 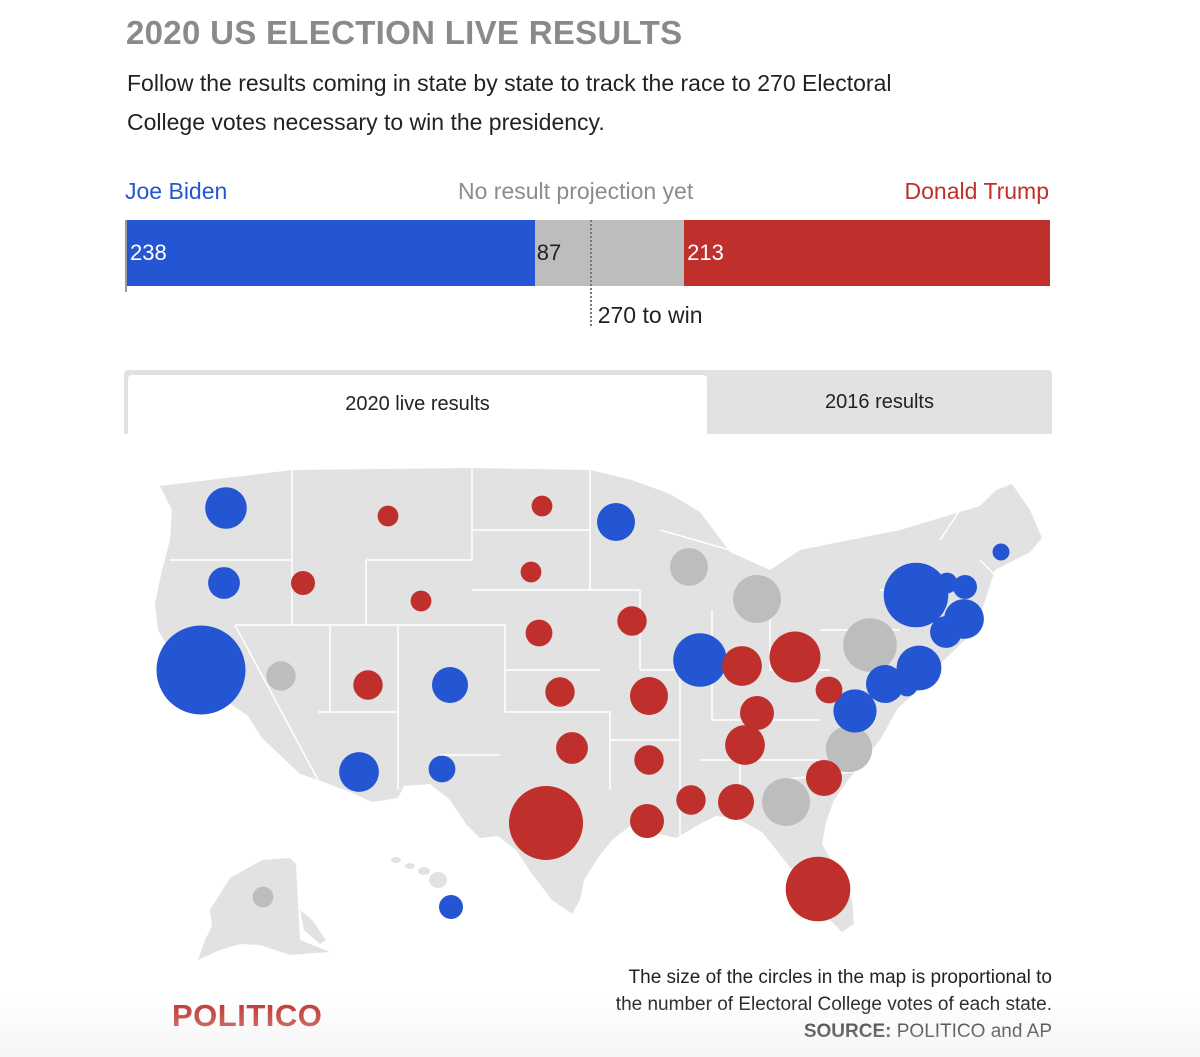 What do you see at coordinates (539, 633) in the screenshot?
I see `state-marker-ne` at bounding box center [539, 633].